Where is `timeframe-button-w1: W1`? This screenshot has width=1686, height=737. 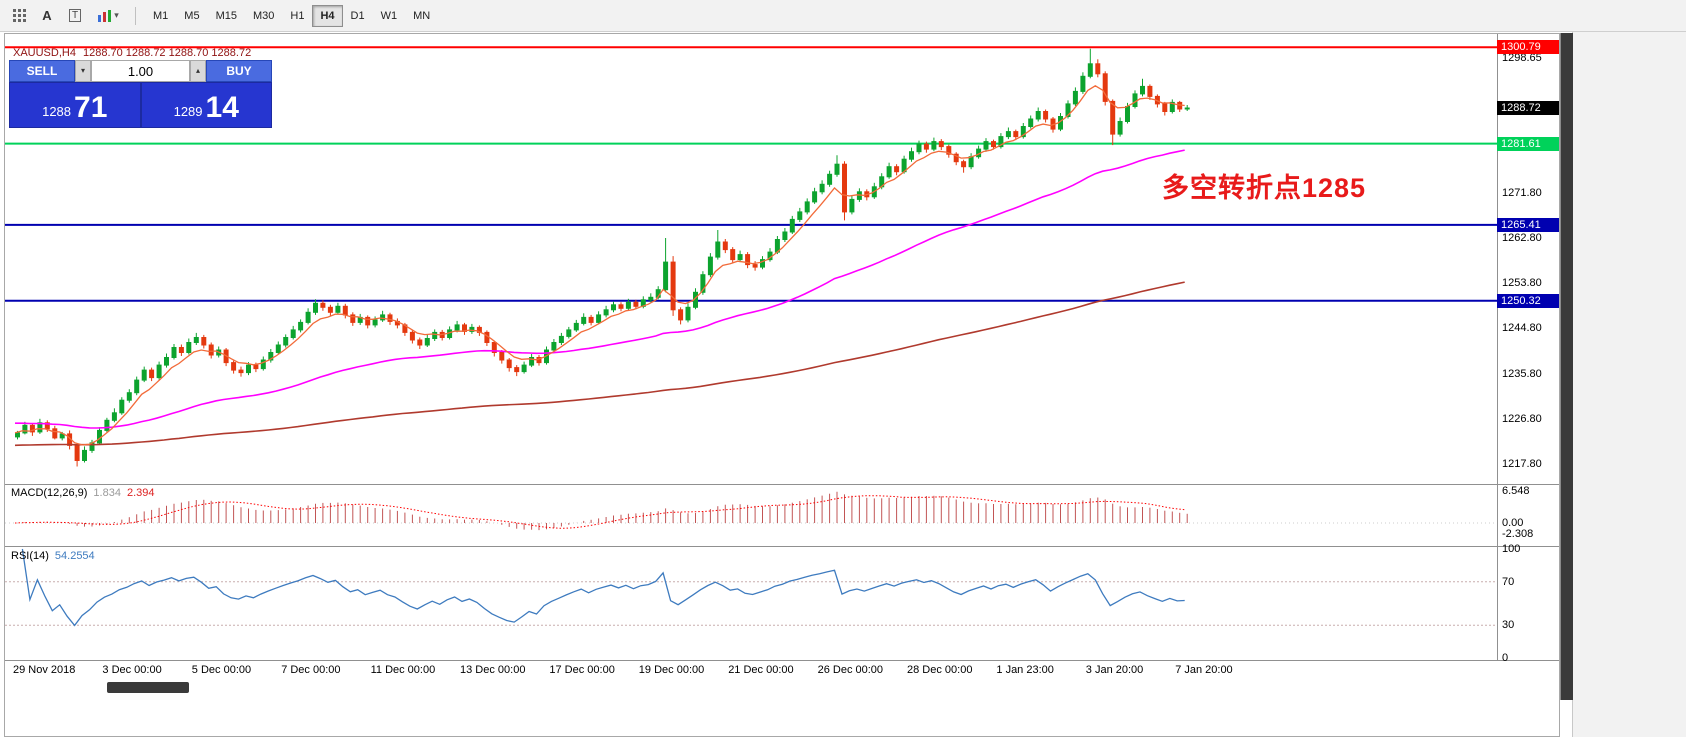 timeframe-button-w1: W1 is located at coordinates (389, 16).